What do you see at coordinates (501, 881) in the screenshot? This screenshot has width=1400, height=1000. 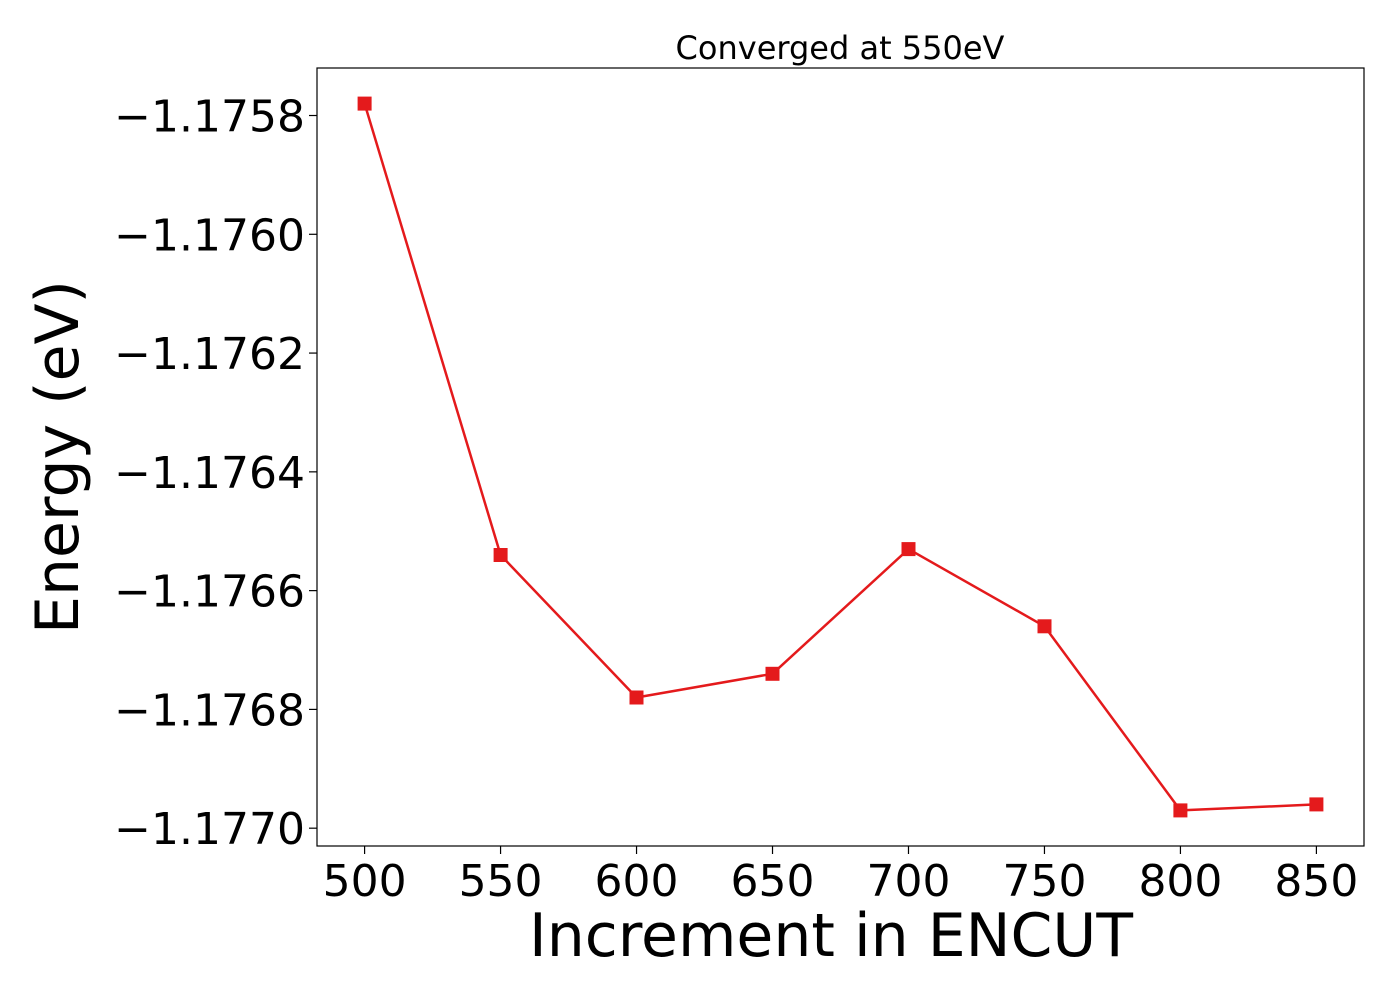 I see `x-tick-label: 550` at bounding box center [501, 881].